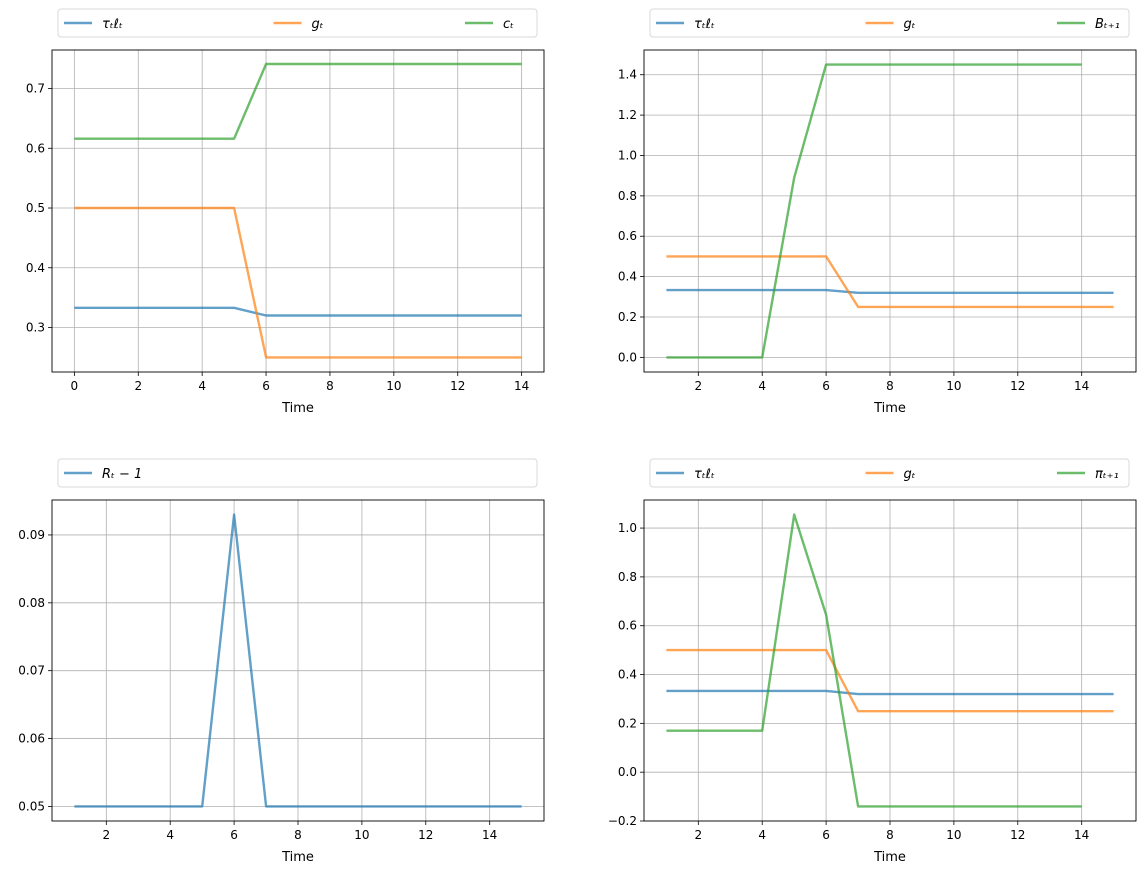  What do you see at coordinates (75, 386) in the screenshot?
I see `x-tick-label: 0` at bounding box center [75, 386].